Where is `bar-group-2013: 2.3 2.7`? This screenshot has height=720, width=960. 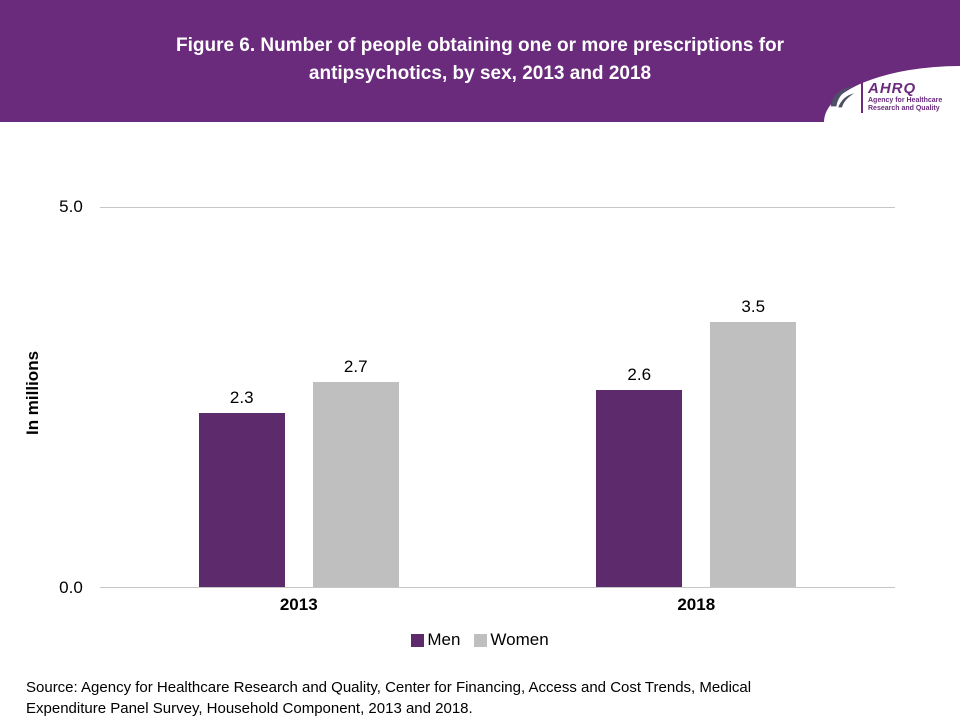 bar-group-2013: 2.3 2.7 is located at coordinates (298, 397).